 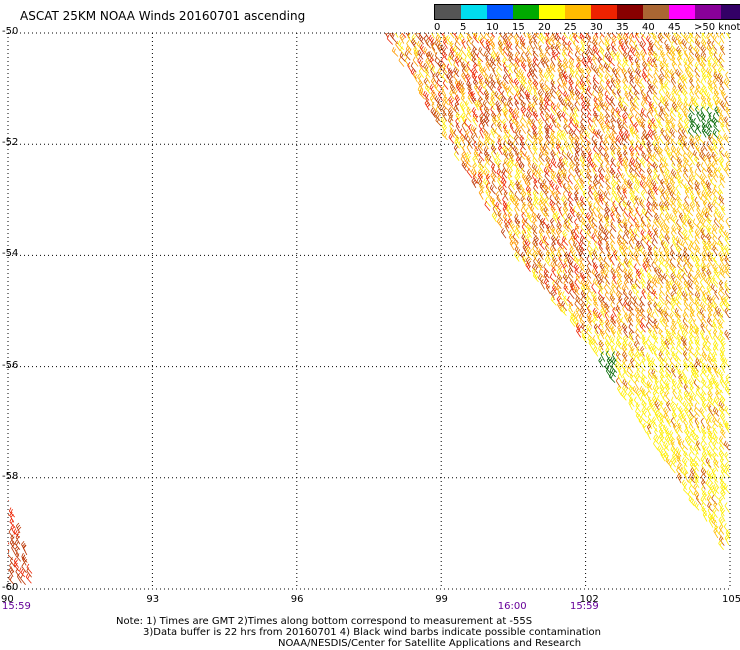 I want to click on legend-label: 35, so click(x=622, y=27).